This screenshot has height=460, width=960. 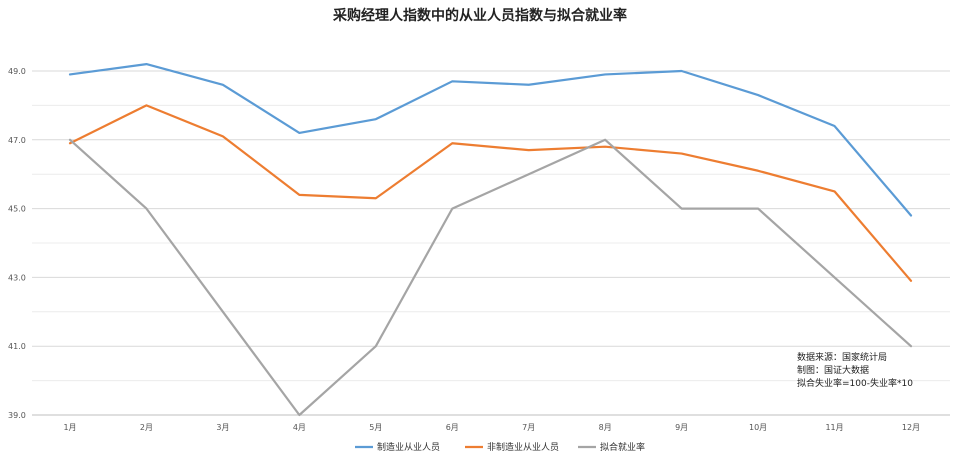 What do you see at coordinates (17, 346) in the screenshot?
I see `y-tick-label: 41.0` at bounding box center [17, 346].